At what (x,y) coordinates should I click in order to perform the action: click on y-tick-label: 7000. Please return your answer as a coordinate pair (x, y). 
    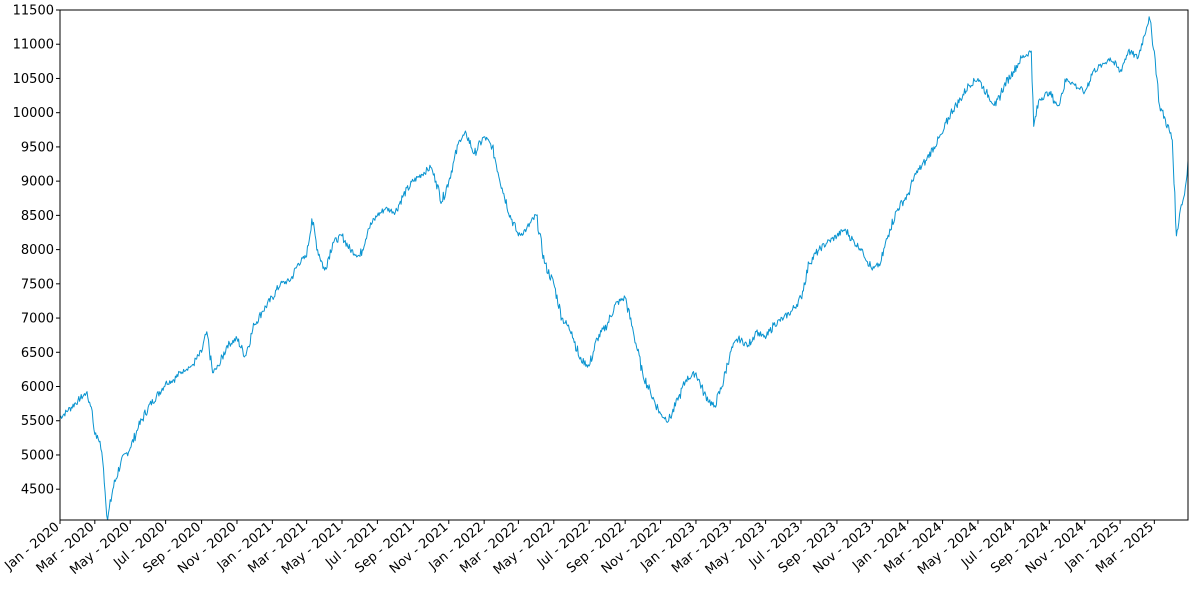
    Looking at the image, I should click on (37, 319).